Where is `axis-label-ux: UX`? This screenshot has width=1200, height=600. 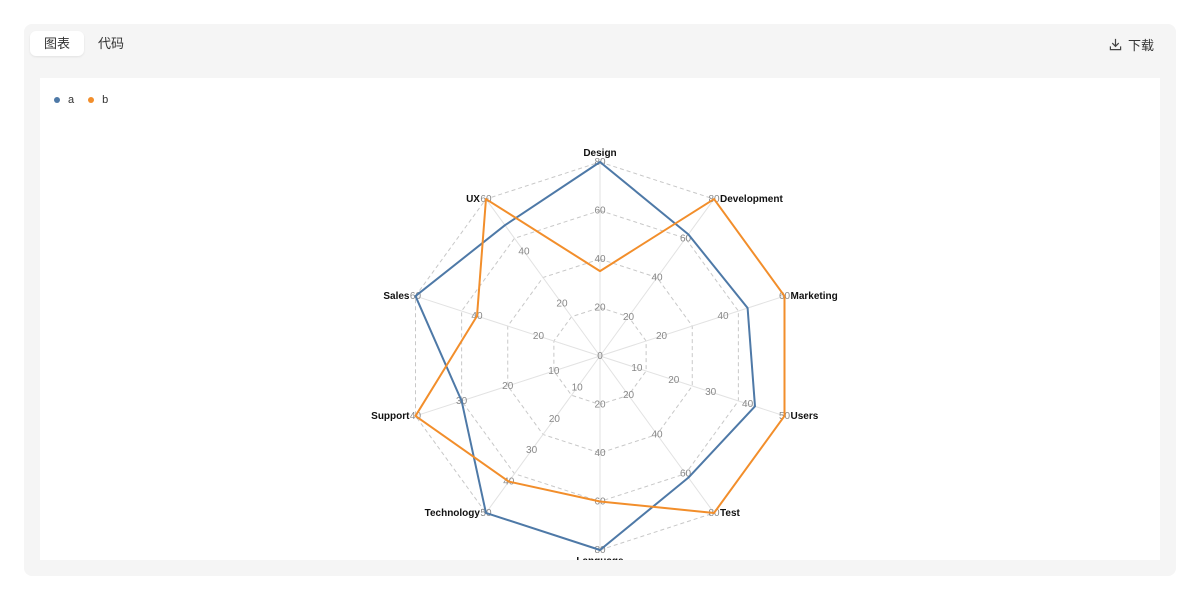 axis-label-ux: UX is located at coordinates (473, 199).